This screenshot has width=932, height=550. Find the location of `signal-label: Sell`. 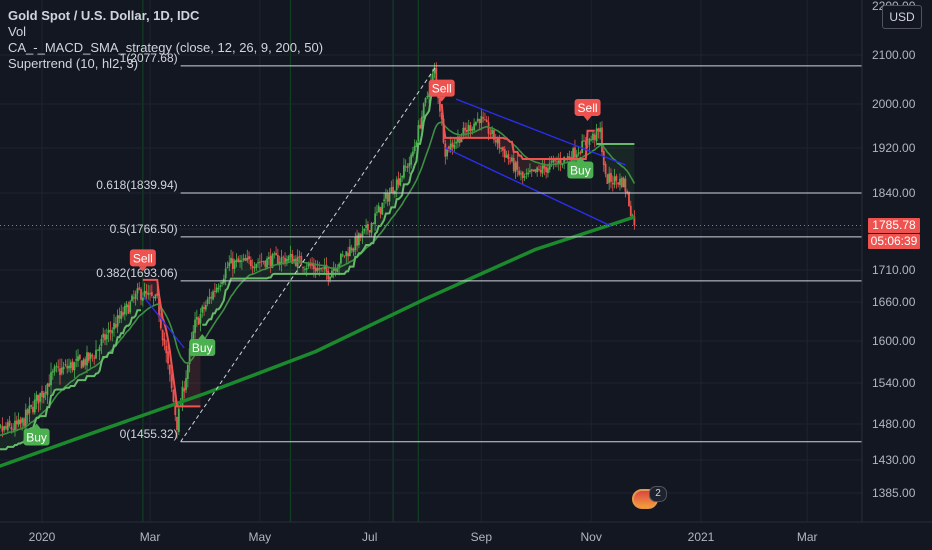

signal-label: Sell is located at coordinates (442, 89).